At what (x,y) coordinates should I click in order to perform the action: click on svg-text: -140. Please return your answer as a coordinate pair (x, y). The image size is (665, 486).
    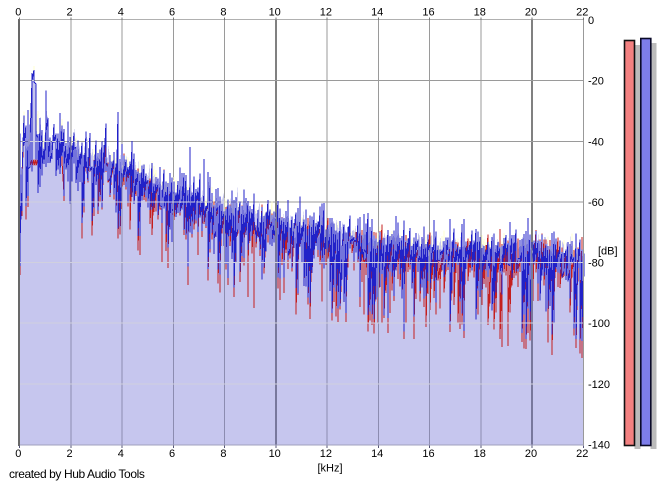
    Looking at the image, I should click on (599, 446).